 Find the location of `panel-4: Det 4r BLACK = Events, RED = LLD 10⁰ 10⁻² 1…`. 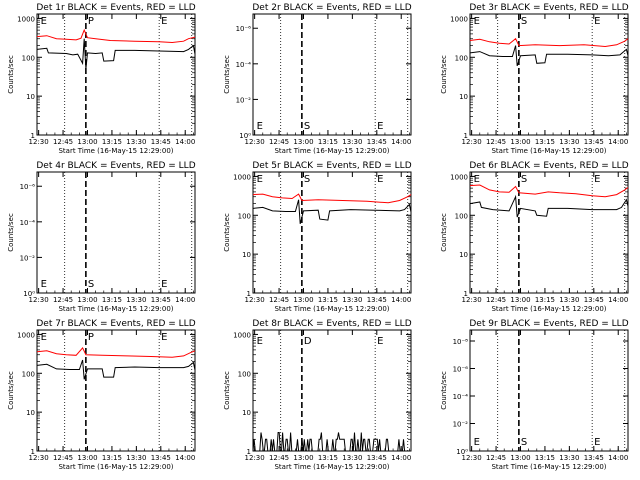

panel-4: Det 4r BLACK = Events, RED = LLD 10⁰ 10⁻² 1… is located at coordinates (101, 237).